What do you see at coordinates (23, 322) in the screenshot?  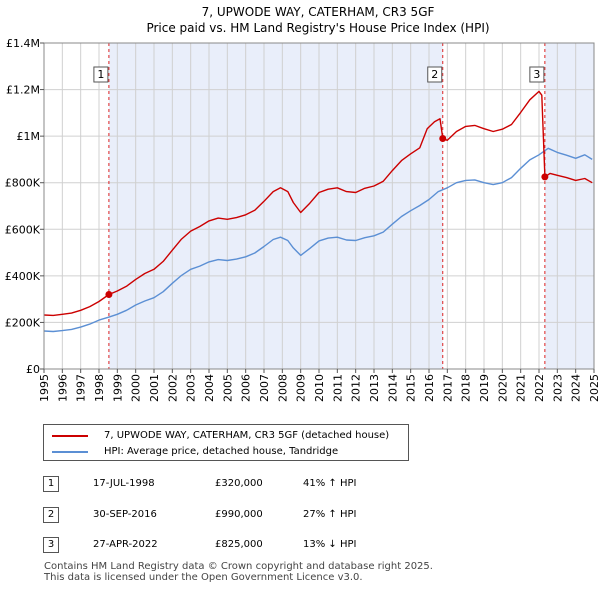 I see `y-tick-label: £200K` at bounding box center [23, 322].